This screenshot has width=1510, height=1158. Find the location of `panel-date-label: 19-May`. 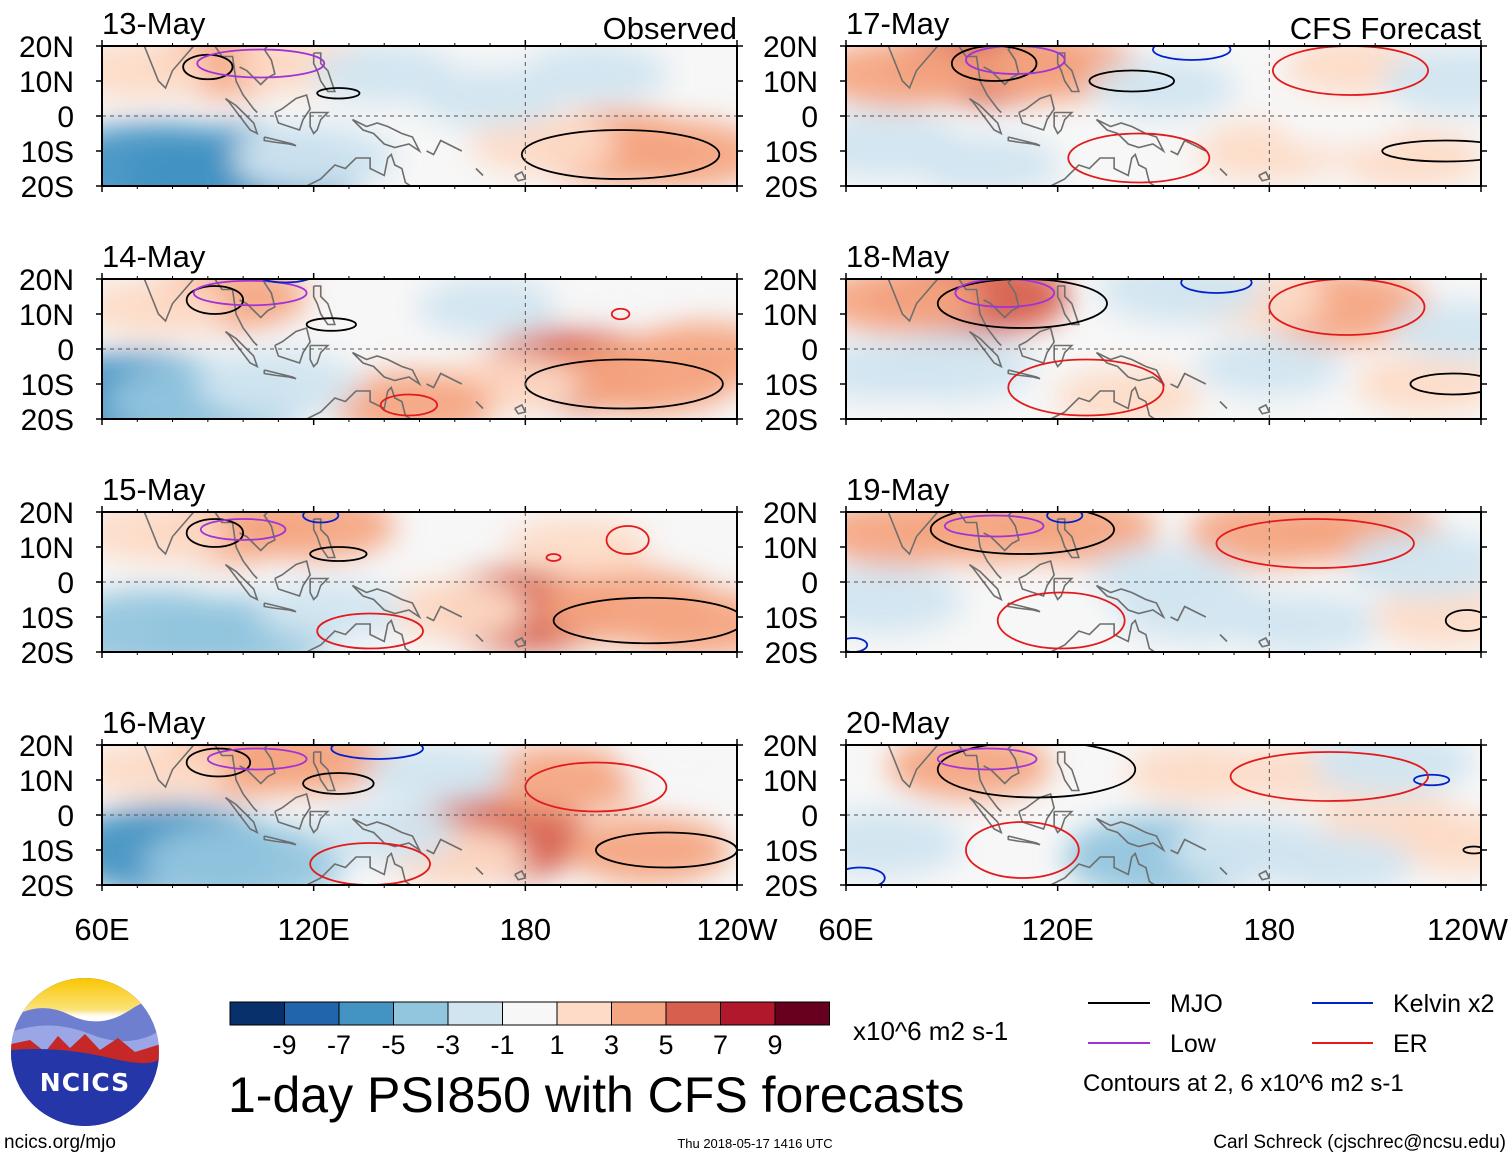

panel-date-label: 19-May is located at coordinates (898, 489).